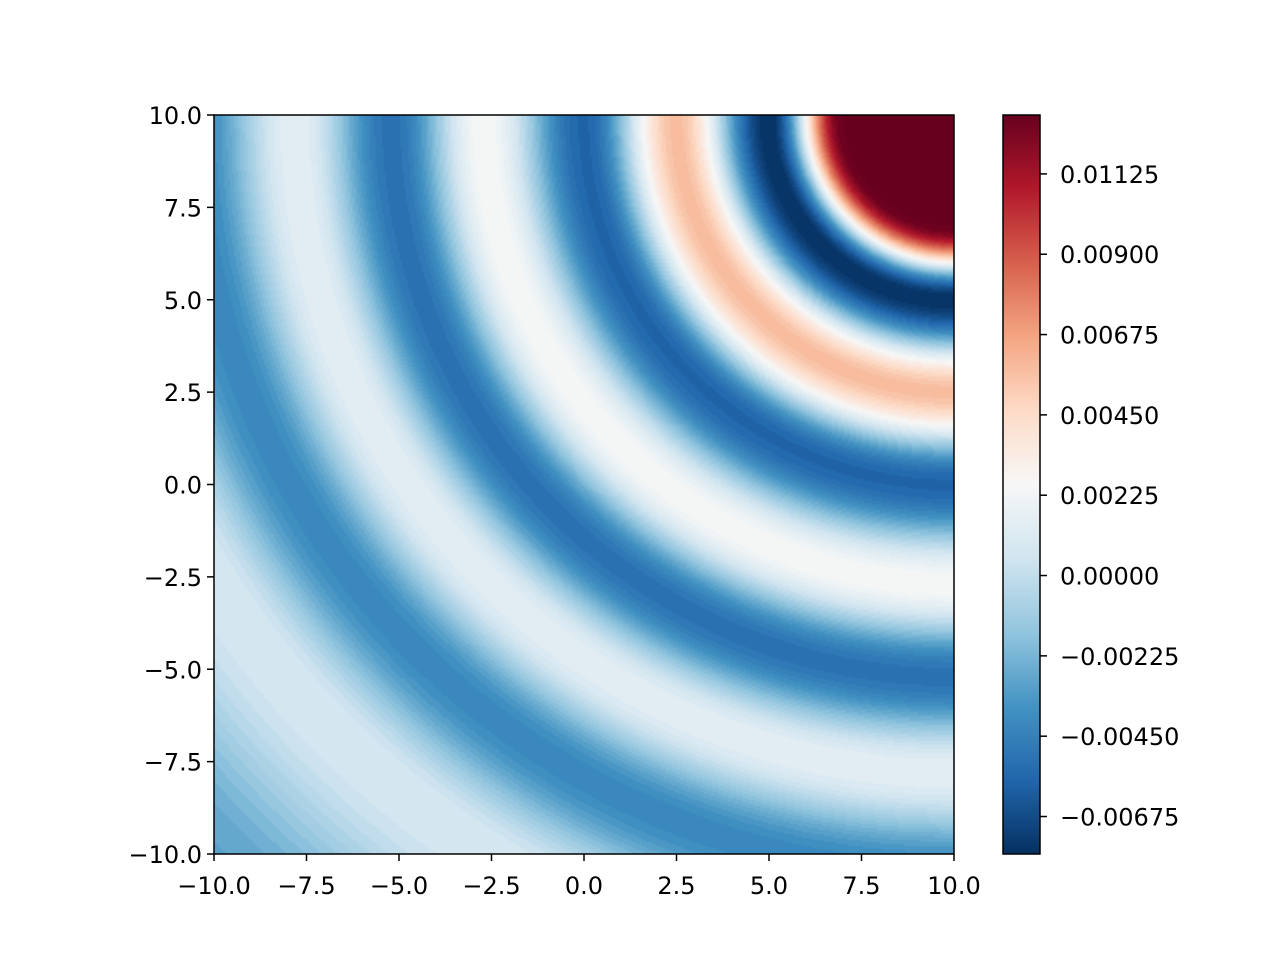 This screenshot has width=1280, height=960. Describe the element at coordinates (214, 886) in the screenshot. I see `x-tick-label: −10.0` at that location.